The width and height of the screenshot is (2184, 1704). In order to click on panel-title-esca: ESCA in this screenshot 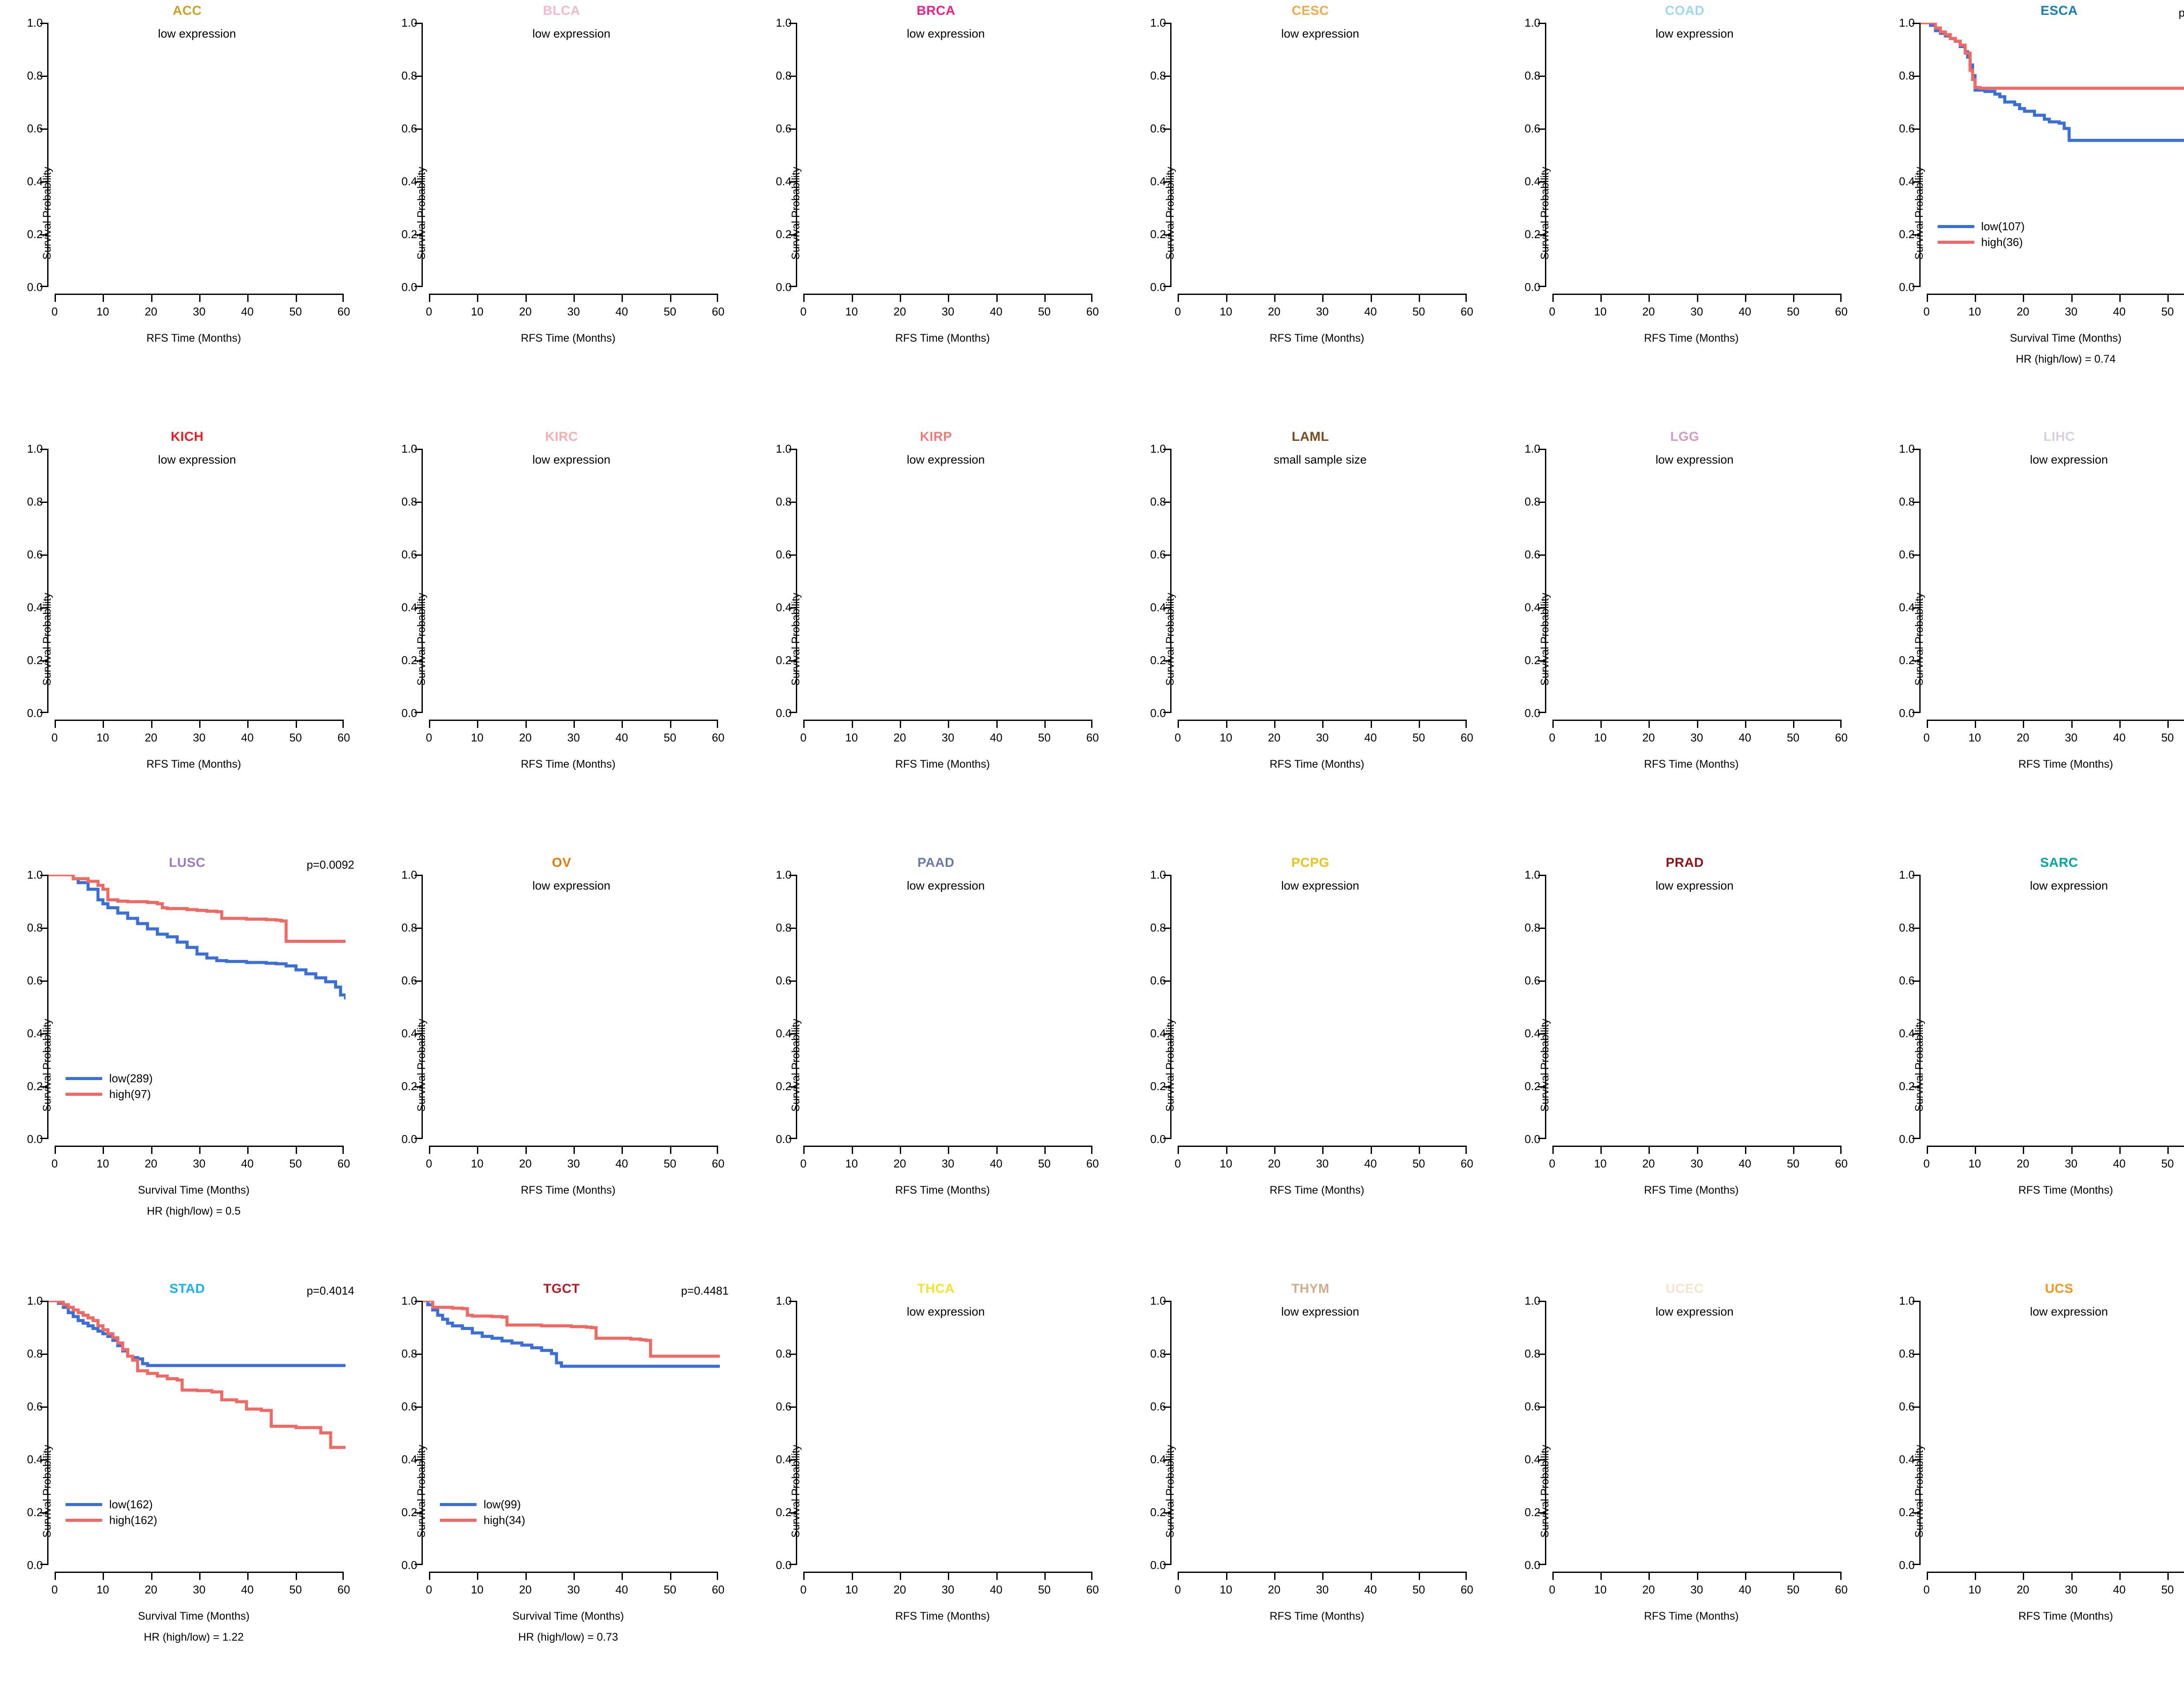, I will do `click(2059, 10)`.